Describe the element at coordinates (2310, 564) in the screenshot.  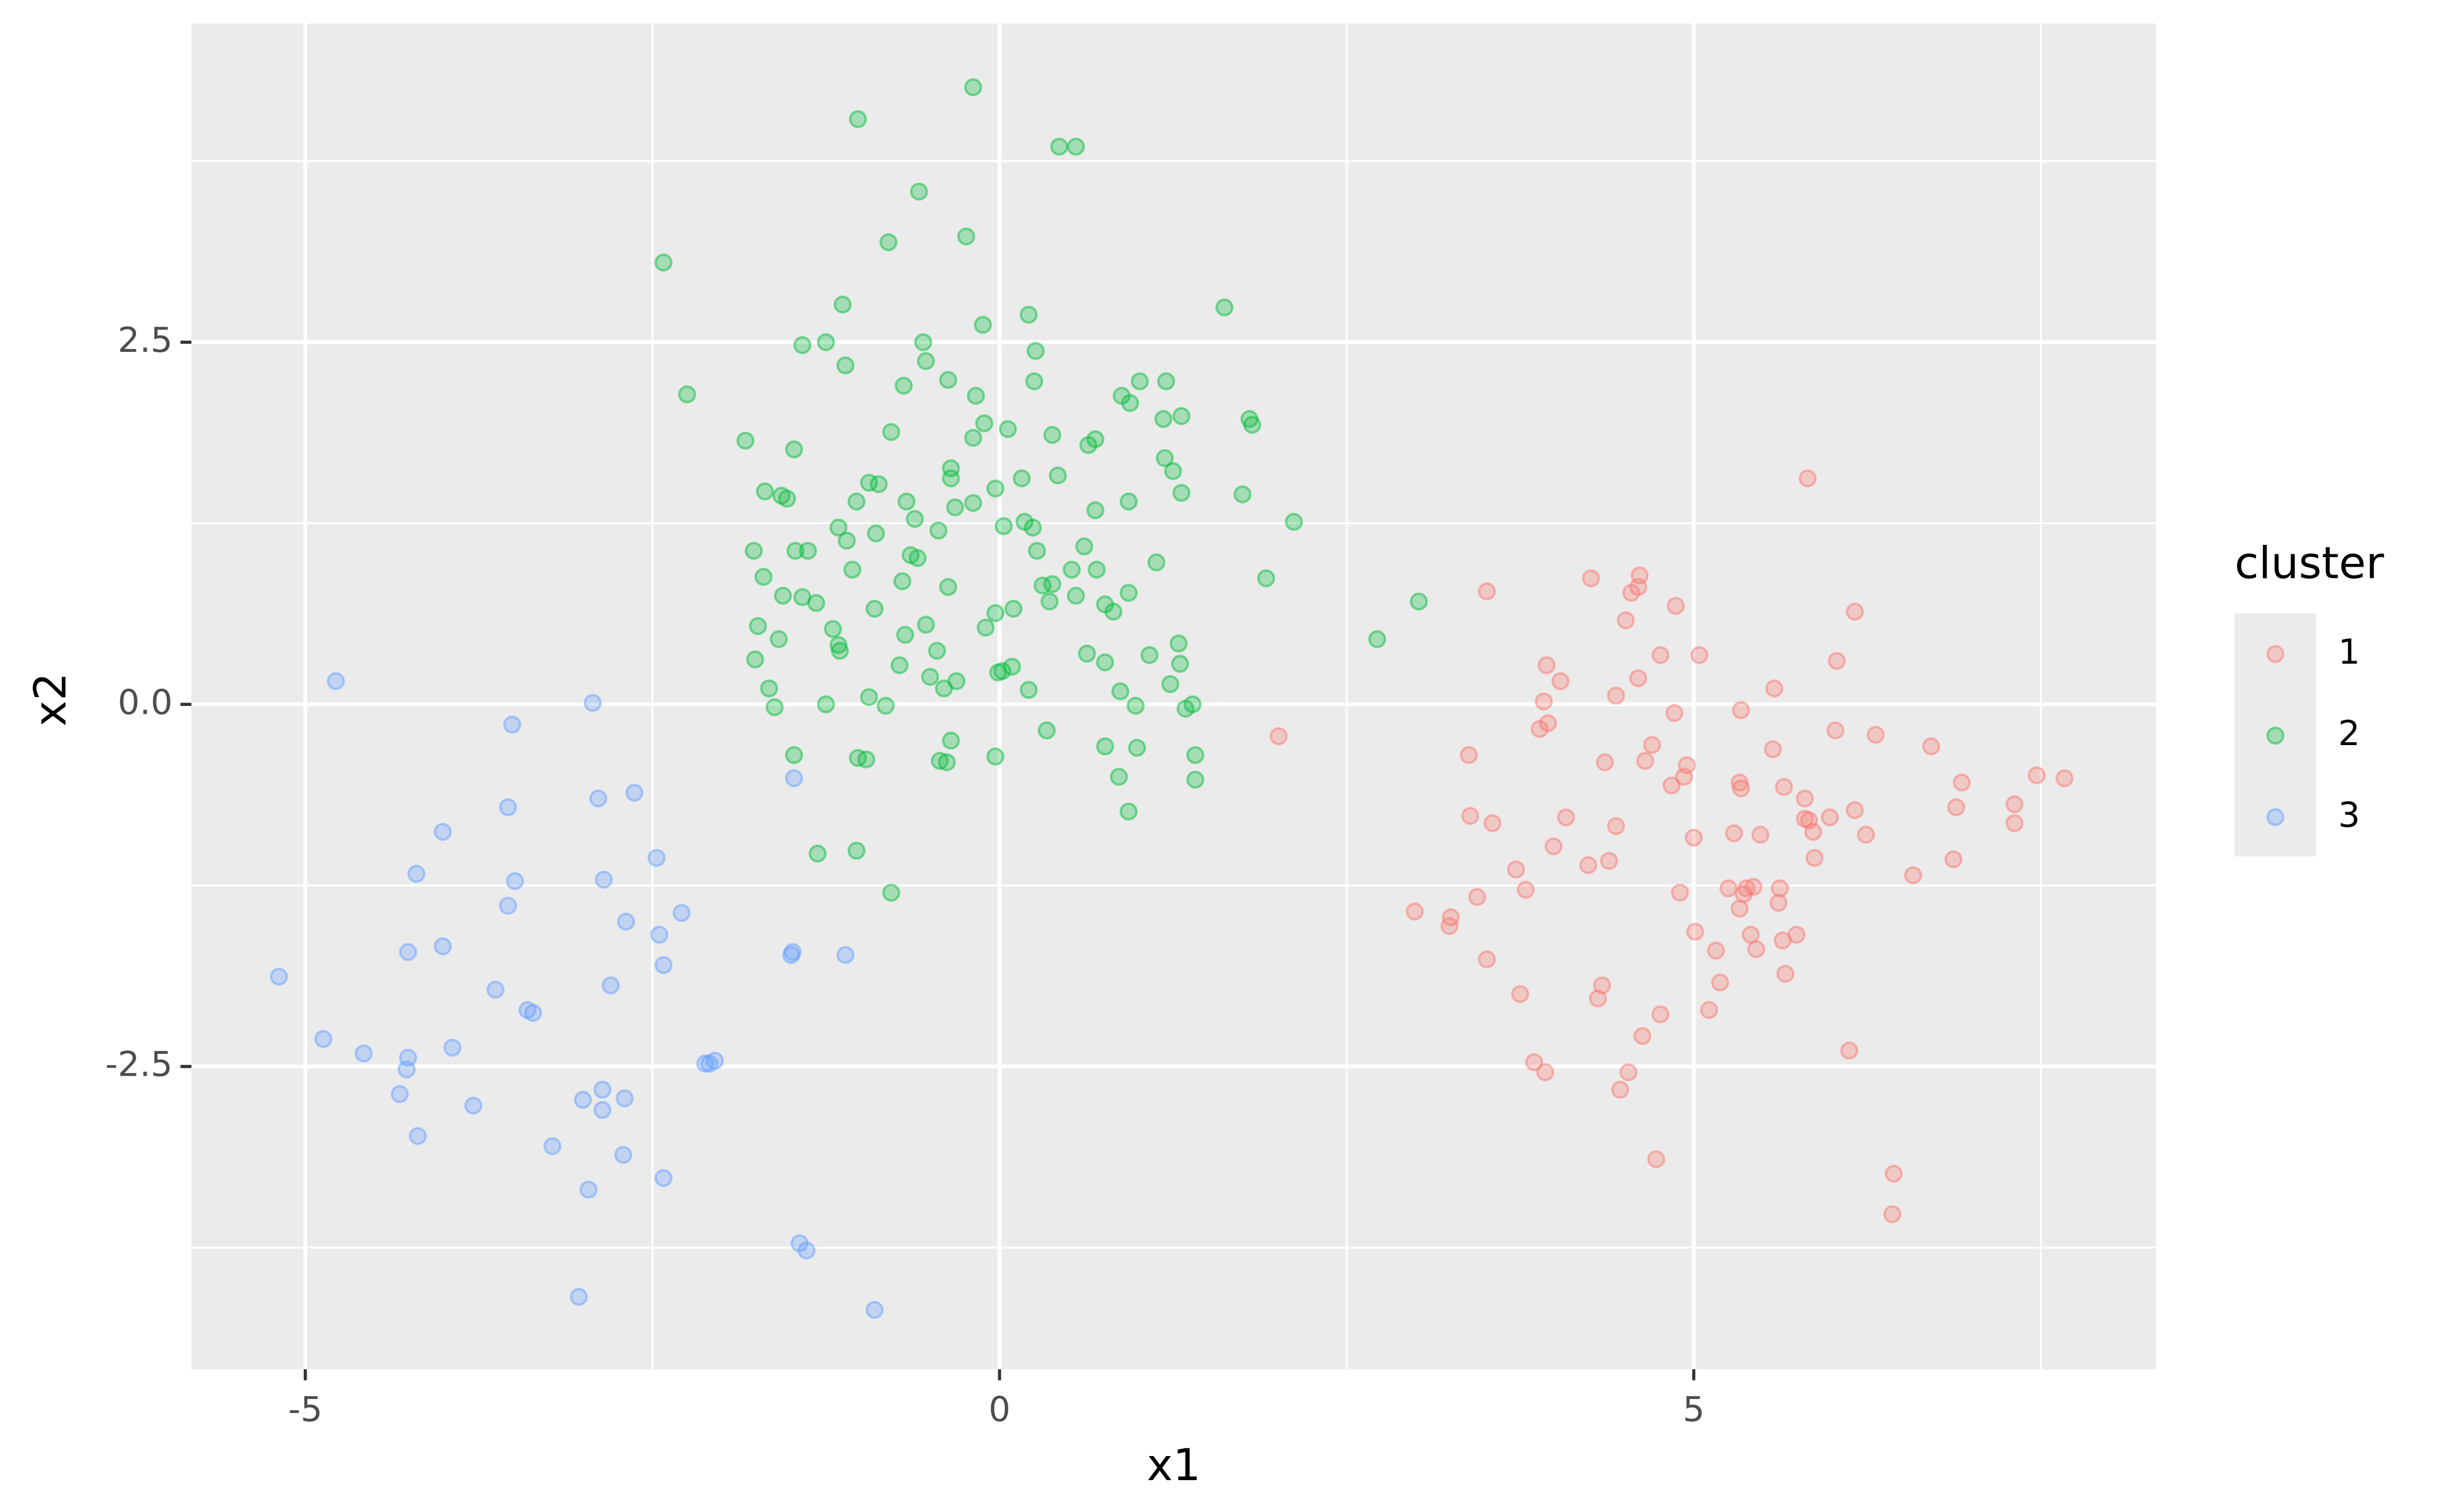
I see `legend-title: cluster` at that location.